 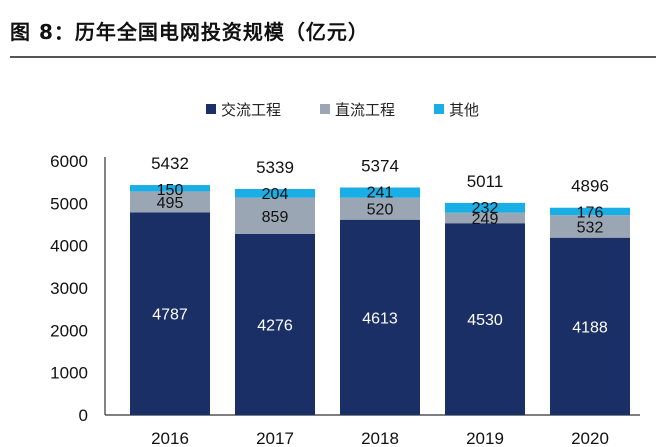 What do you see at coordinates (251, 110) in the screenshot?
I see `legend-label: 交流工程` at bounding box center [251, 110].